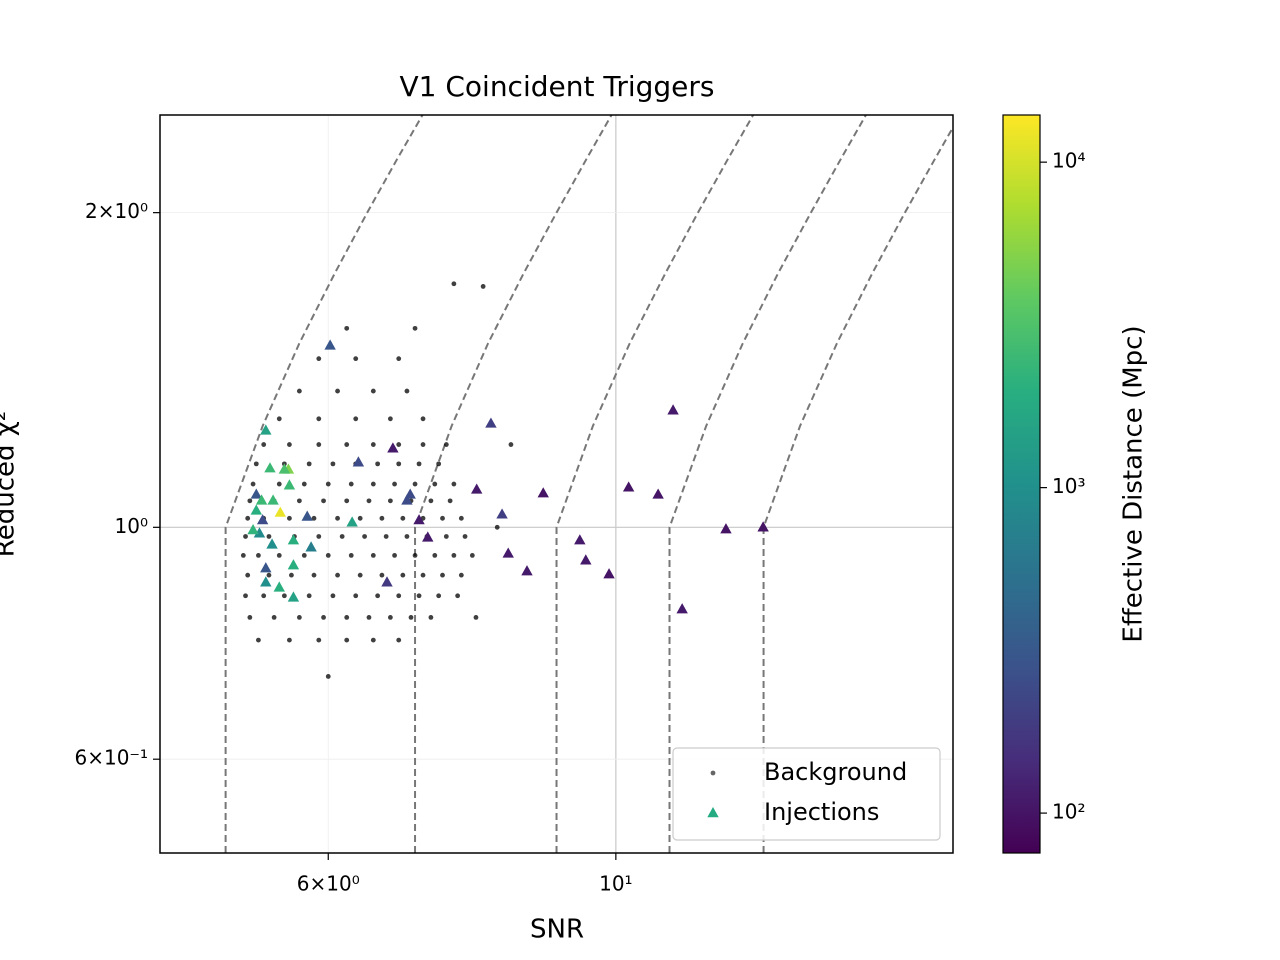 The height and width of the screenshot is (960, 1280). I want to click on y-axis-label: Reduced χ², so click(10, 484).